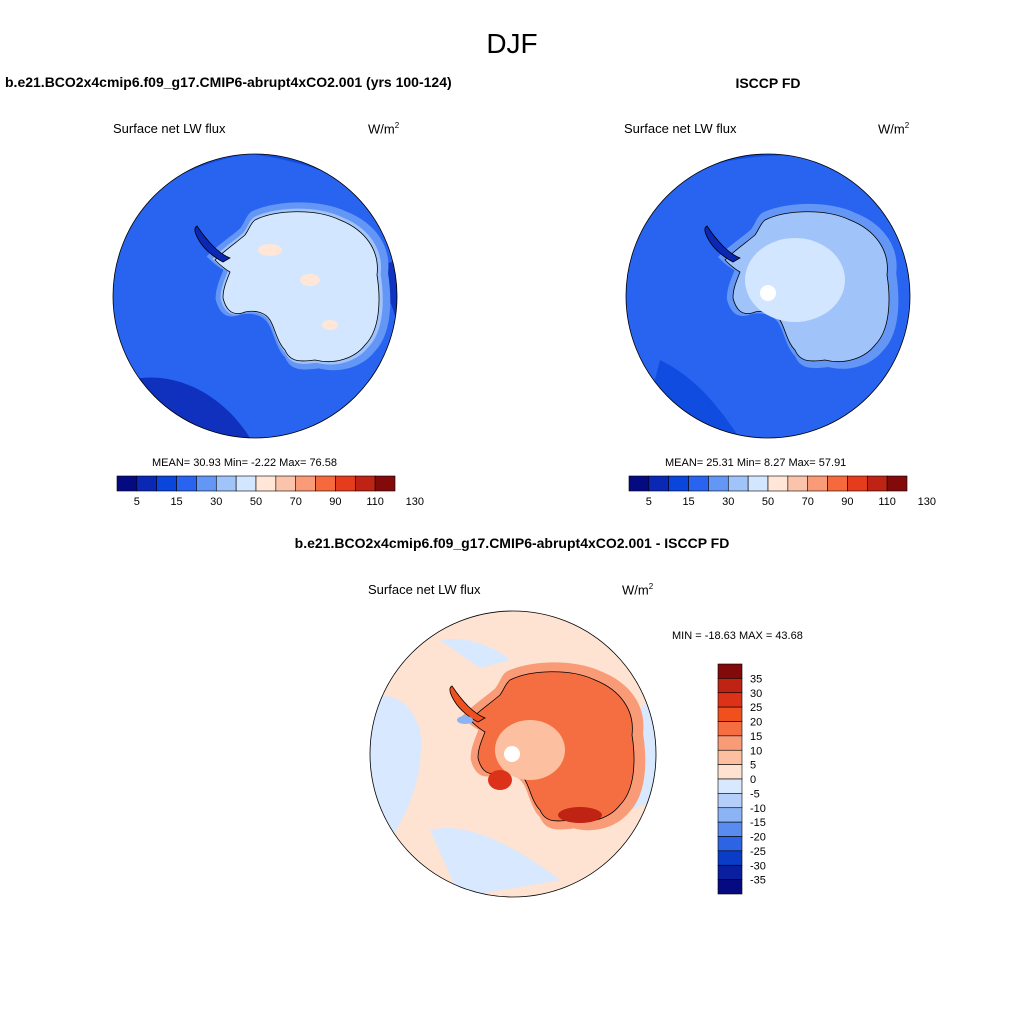 The width and height of the screenshot is (1024, 1024). I want to click on model-map, so click(255, 296).